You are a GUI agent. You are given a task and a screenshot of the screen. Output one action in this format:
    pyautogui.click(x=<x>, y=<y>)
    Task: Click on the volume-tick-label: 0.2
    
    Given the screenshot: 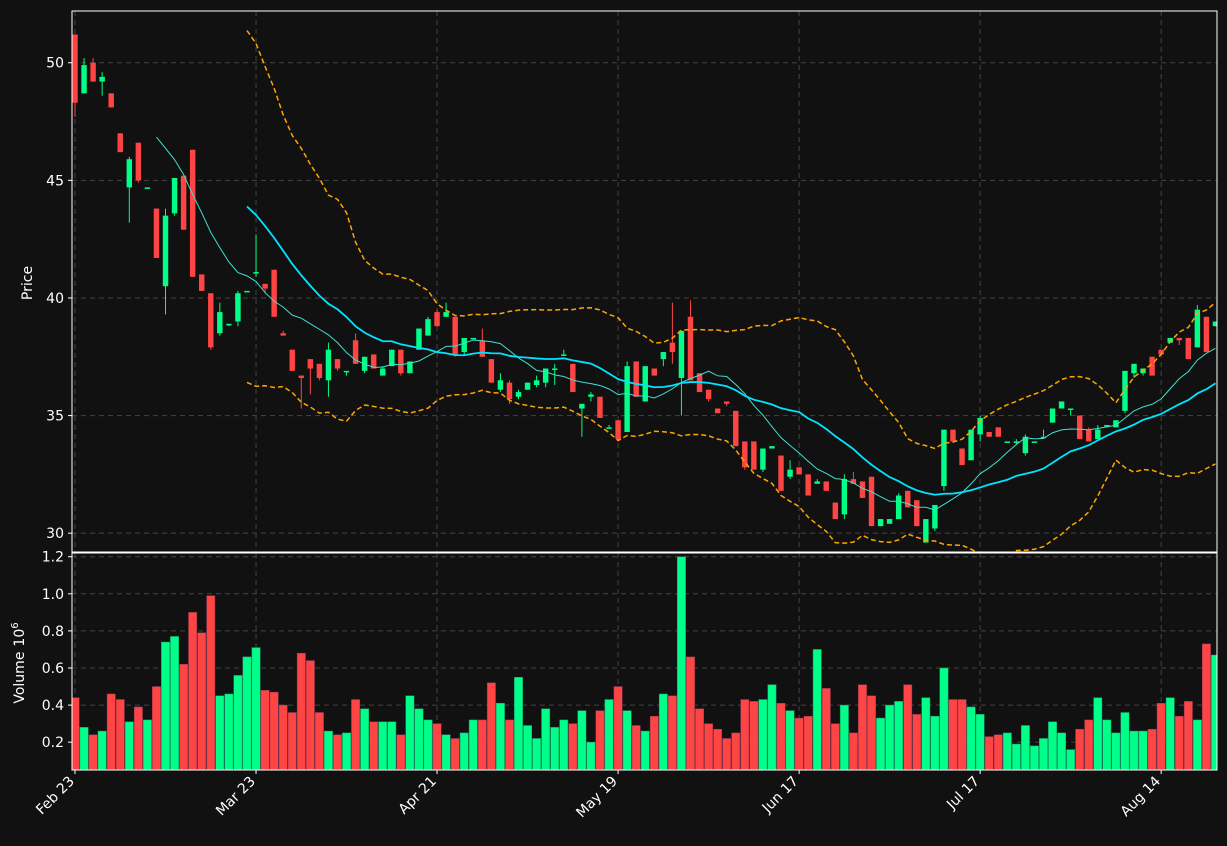 What is the action you would take?
    pyautogui.click(x=53, y=743)
    